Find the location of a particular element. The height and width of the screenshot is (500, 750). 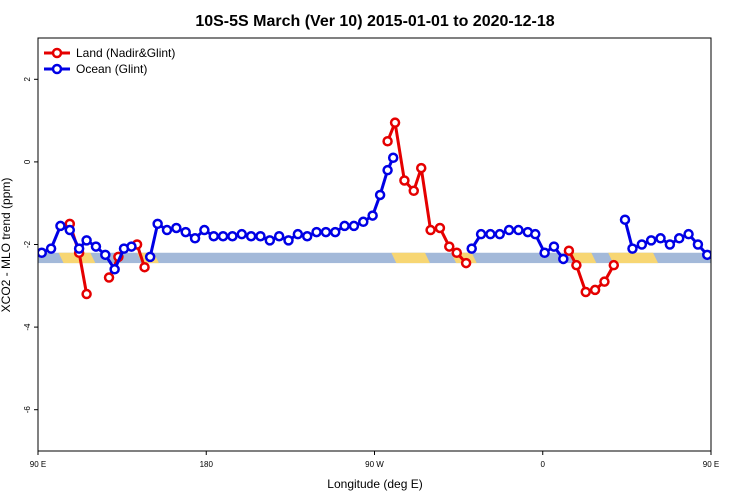

y-axis-label: XCO2 - MLO trend (ppm) is located at coordinates (6, 245).